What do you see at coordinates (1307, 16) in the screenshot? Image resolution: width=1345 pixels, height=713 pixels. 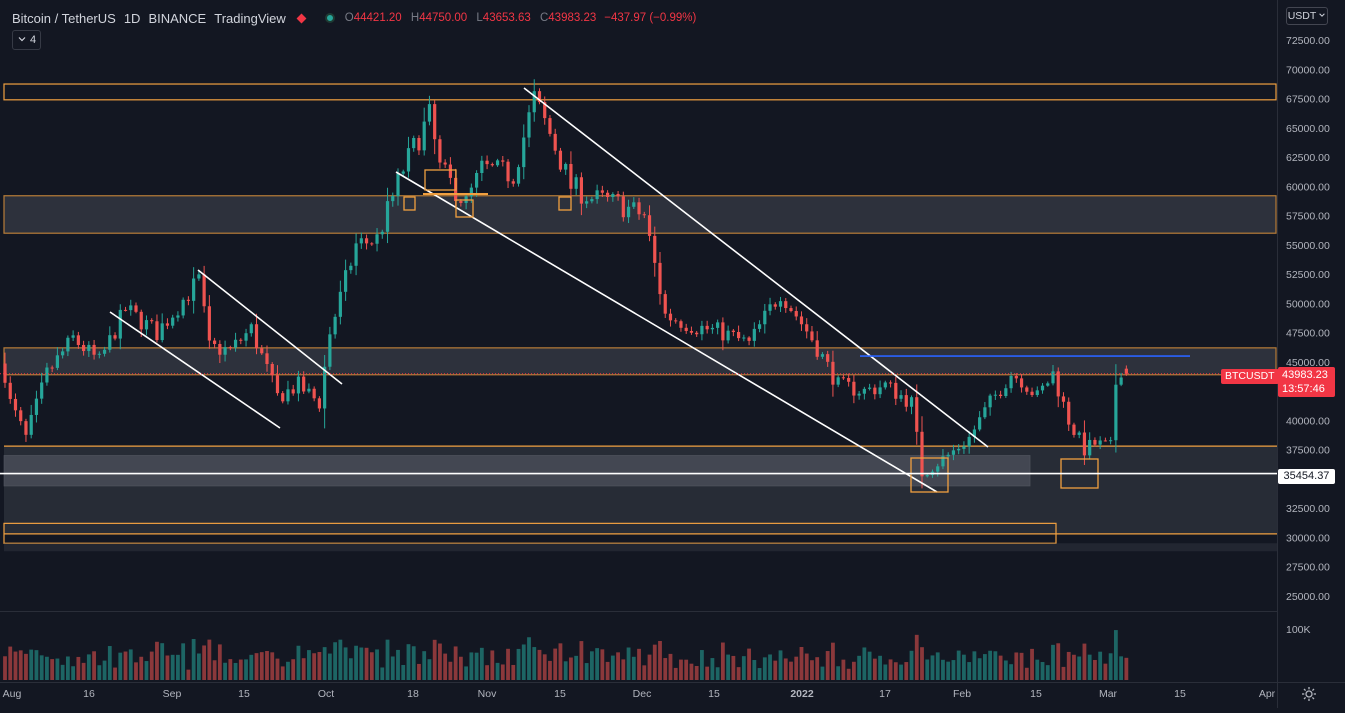 I see `currency-select: USDT` at bounding box center [1307, 16].